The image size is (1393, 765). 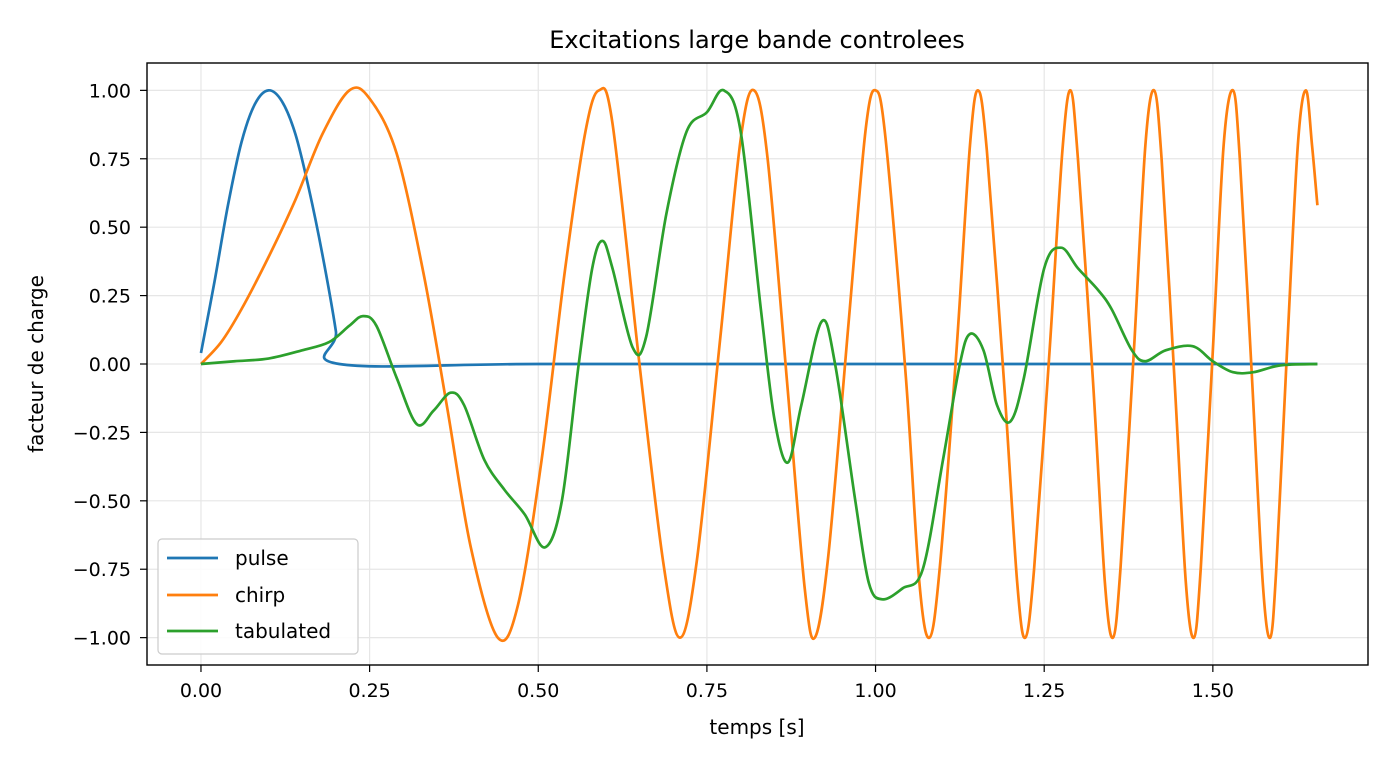 What do you see at coordinates (36, 364) in the screenshot?
I see `y-axis-title: facteur de charge` at bounding box center [36, 364].